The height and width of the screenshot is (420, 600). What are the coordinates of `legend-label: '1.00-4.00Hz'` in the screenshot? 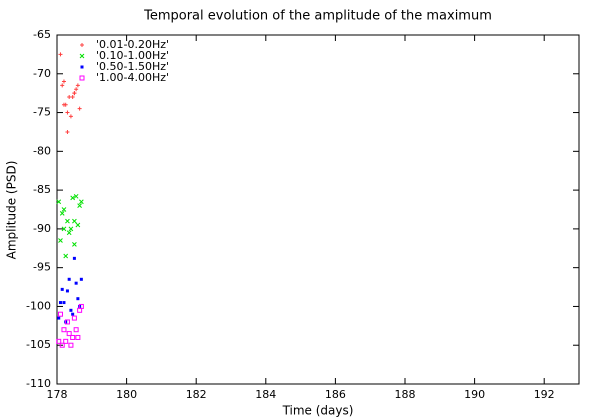 It's located at (132, 77).